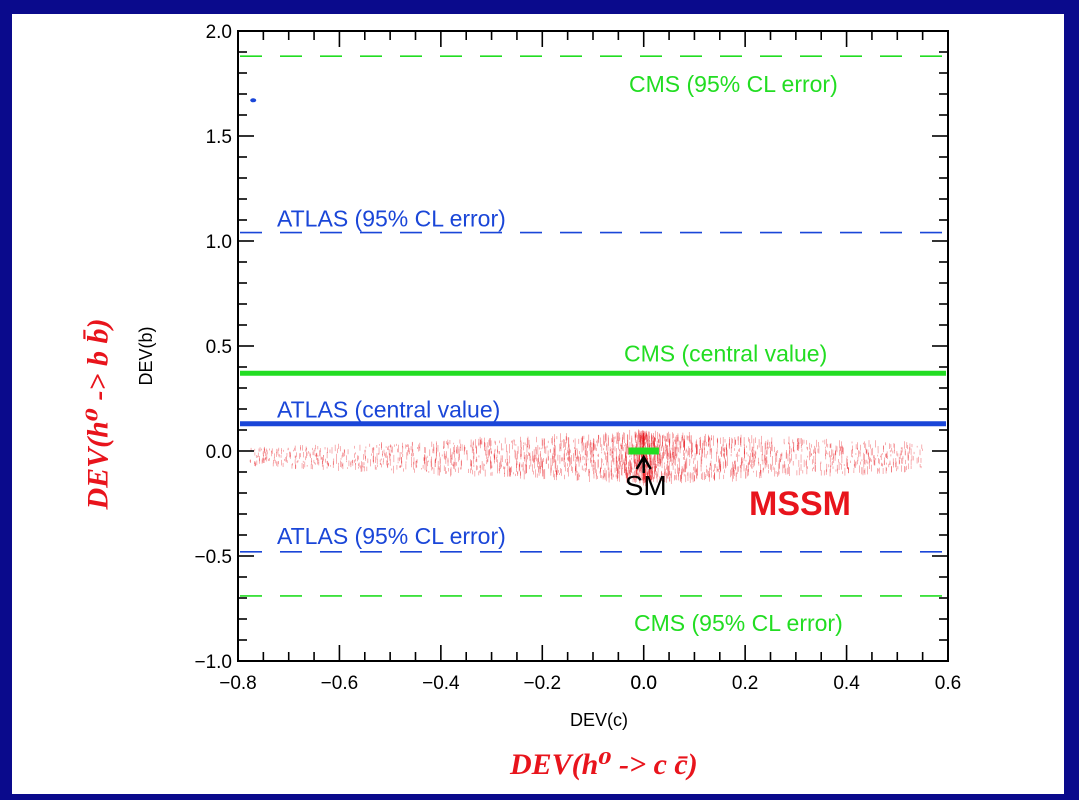  What do you see at coordinates (644, 683) in the screenshot?
I see `x-tick-label: 0.0` at bounding box center [644, 683].